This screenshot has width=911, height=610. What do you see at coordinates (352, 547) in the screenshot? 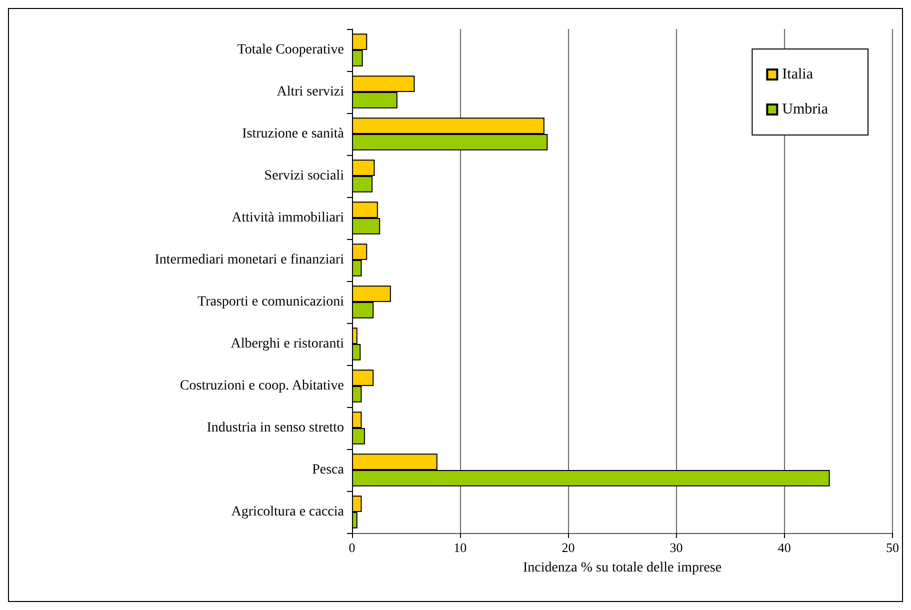
I see `x-tick-label: 0` at bounding box center [352, 547].